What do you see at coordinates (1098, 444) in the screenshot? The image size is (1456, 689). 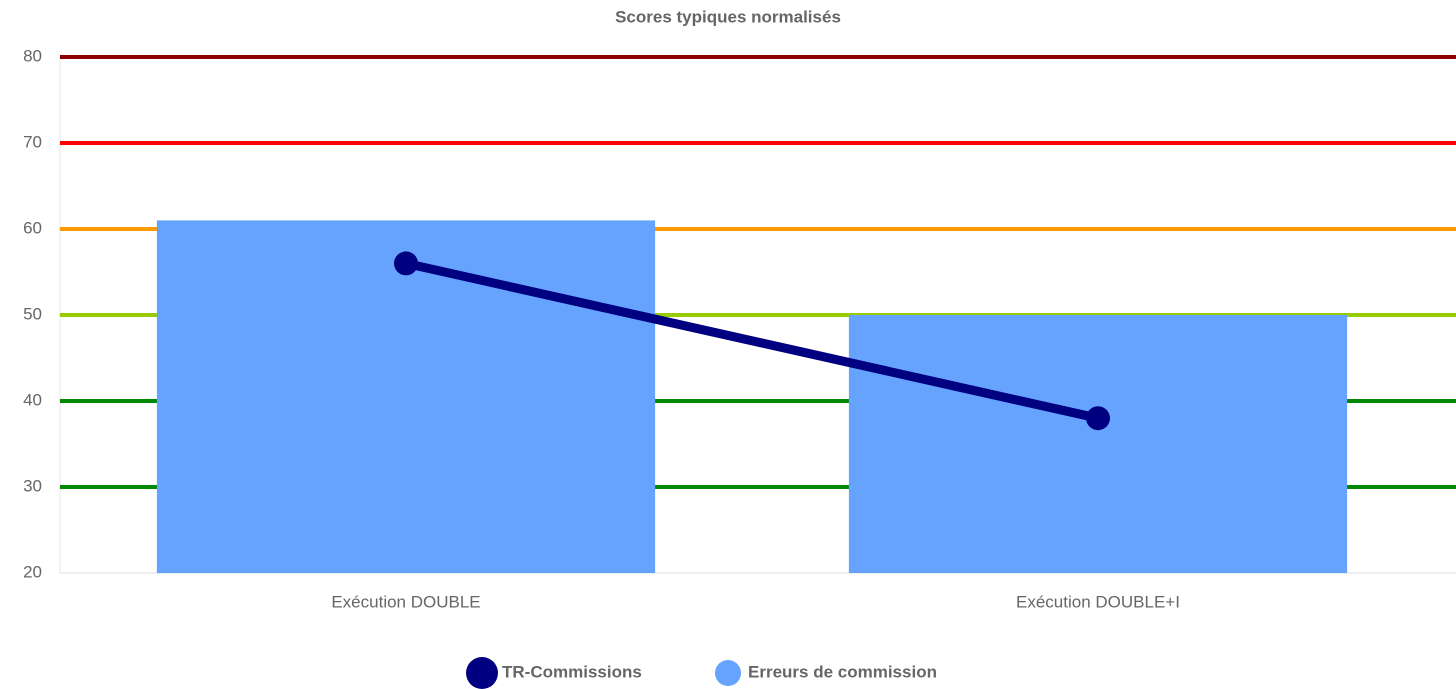 I see `bar` at bounding box center [1098, 444].